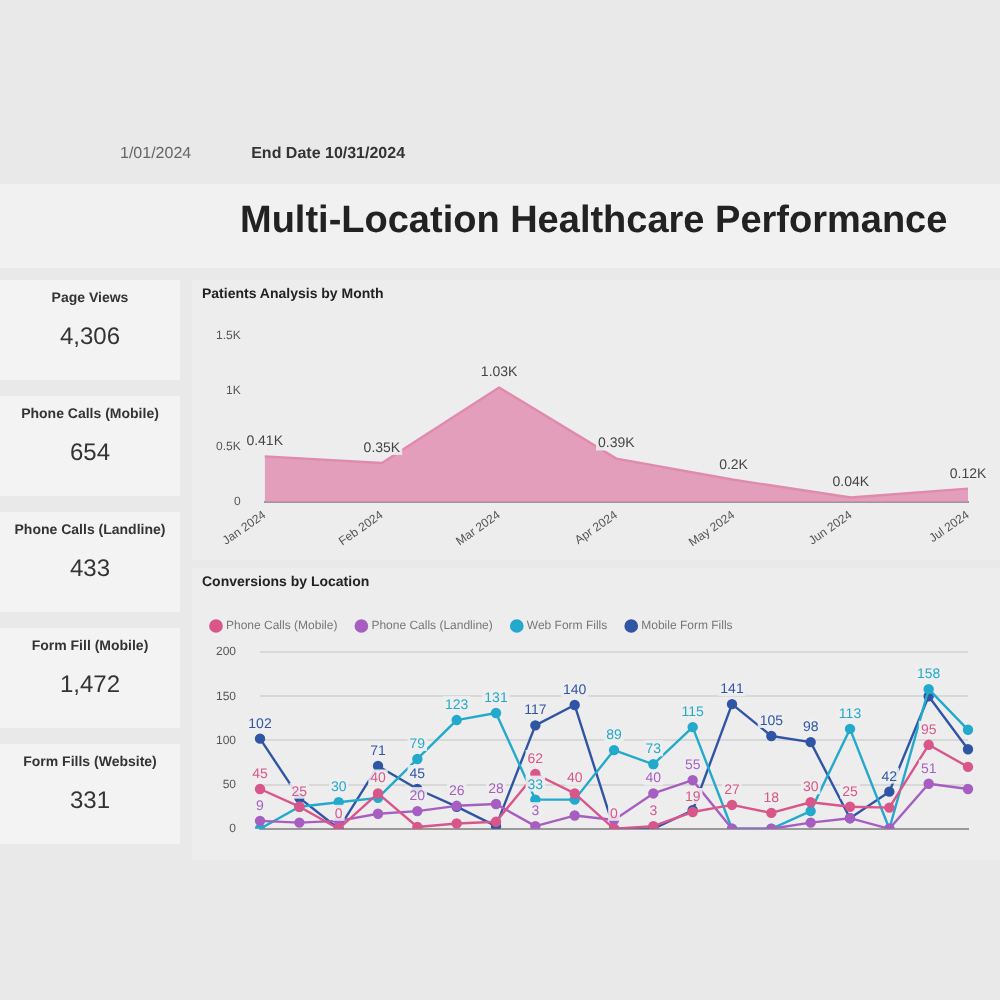 This screenshot has height=1000, width=1000. What do you see at coordinates (90, 452) in the screenshot?
I see `text: 654` at bounding box center [90, 452].